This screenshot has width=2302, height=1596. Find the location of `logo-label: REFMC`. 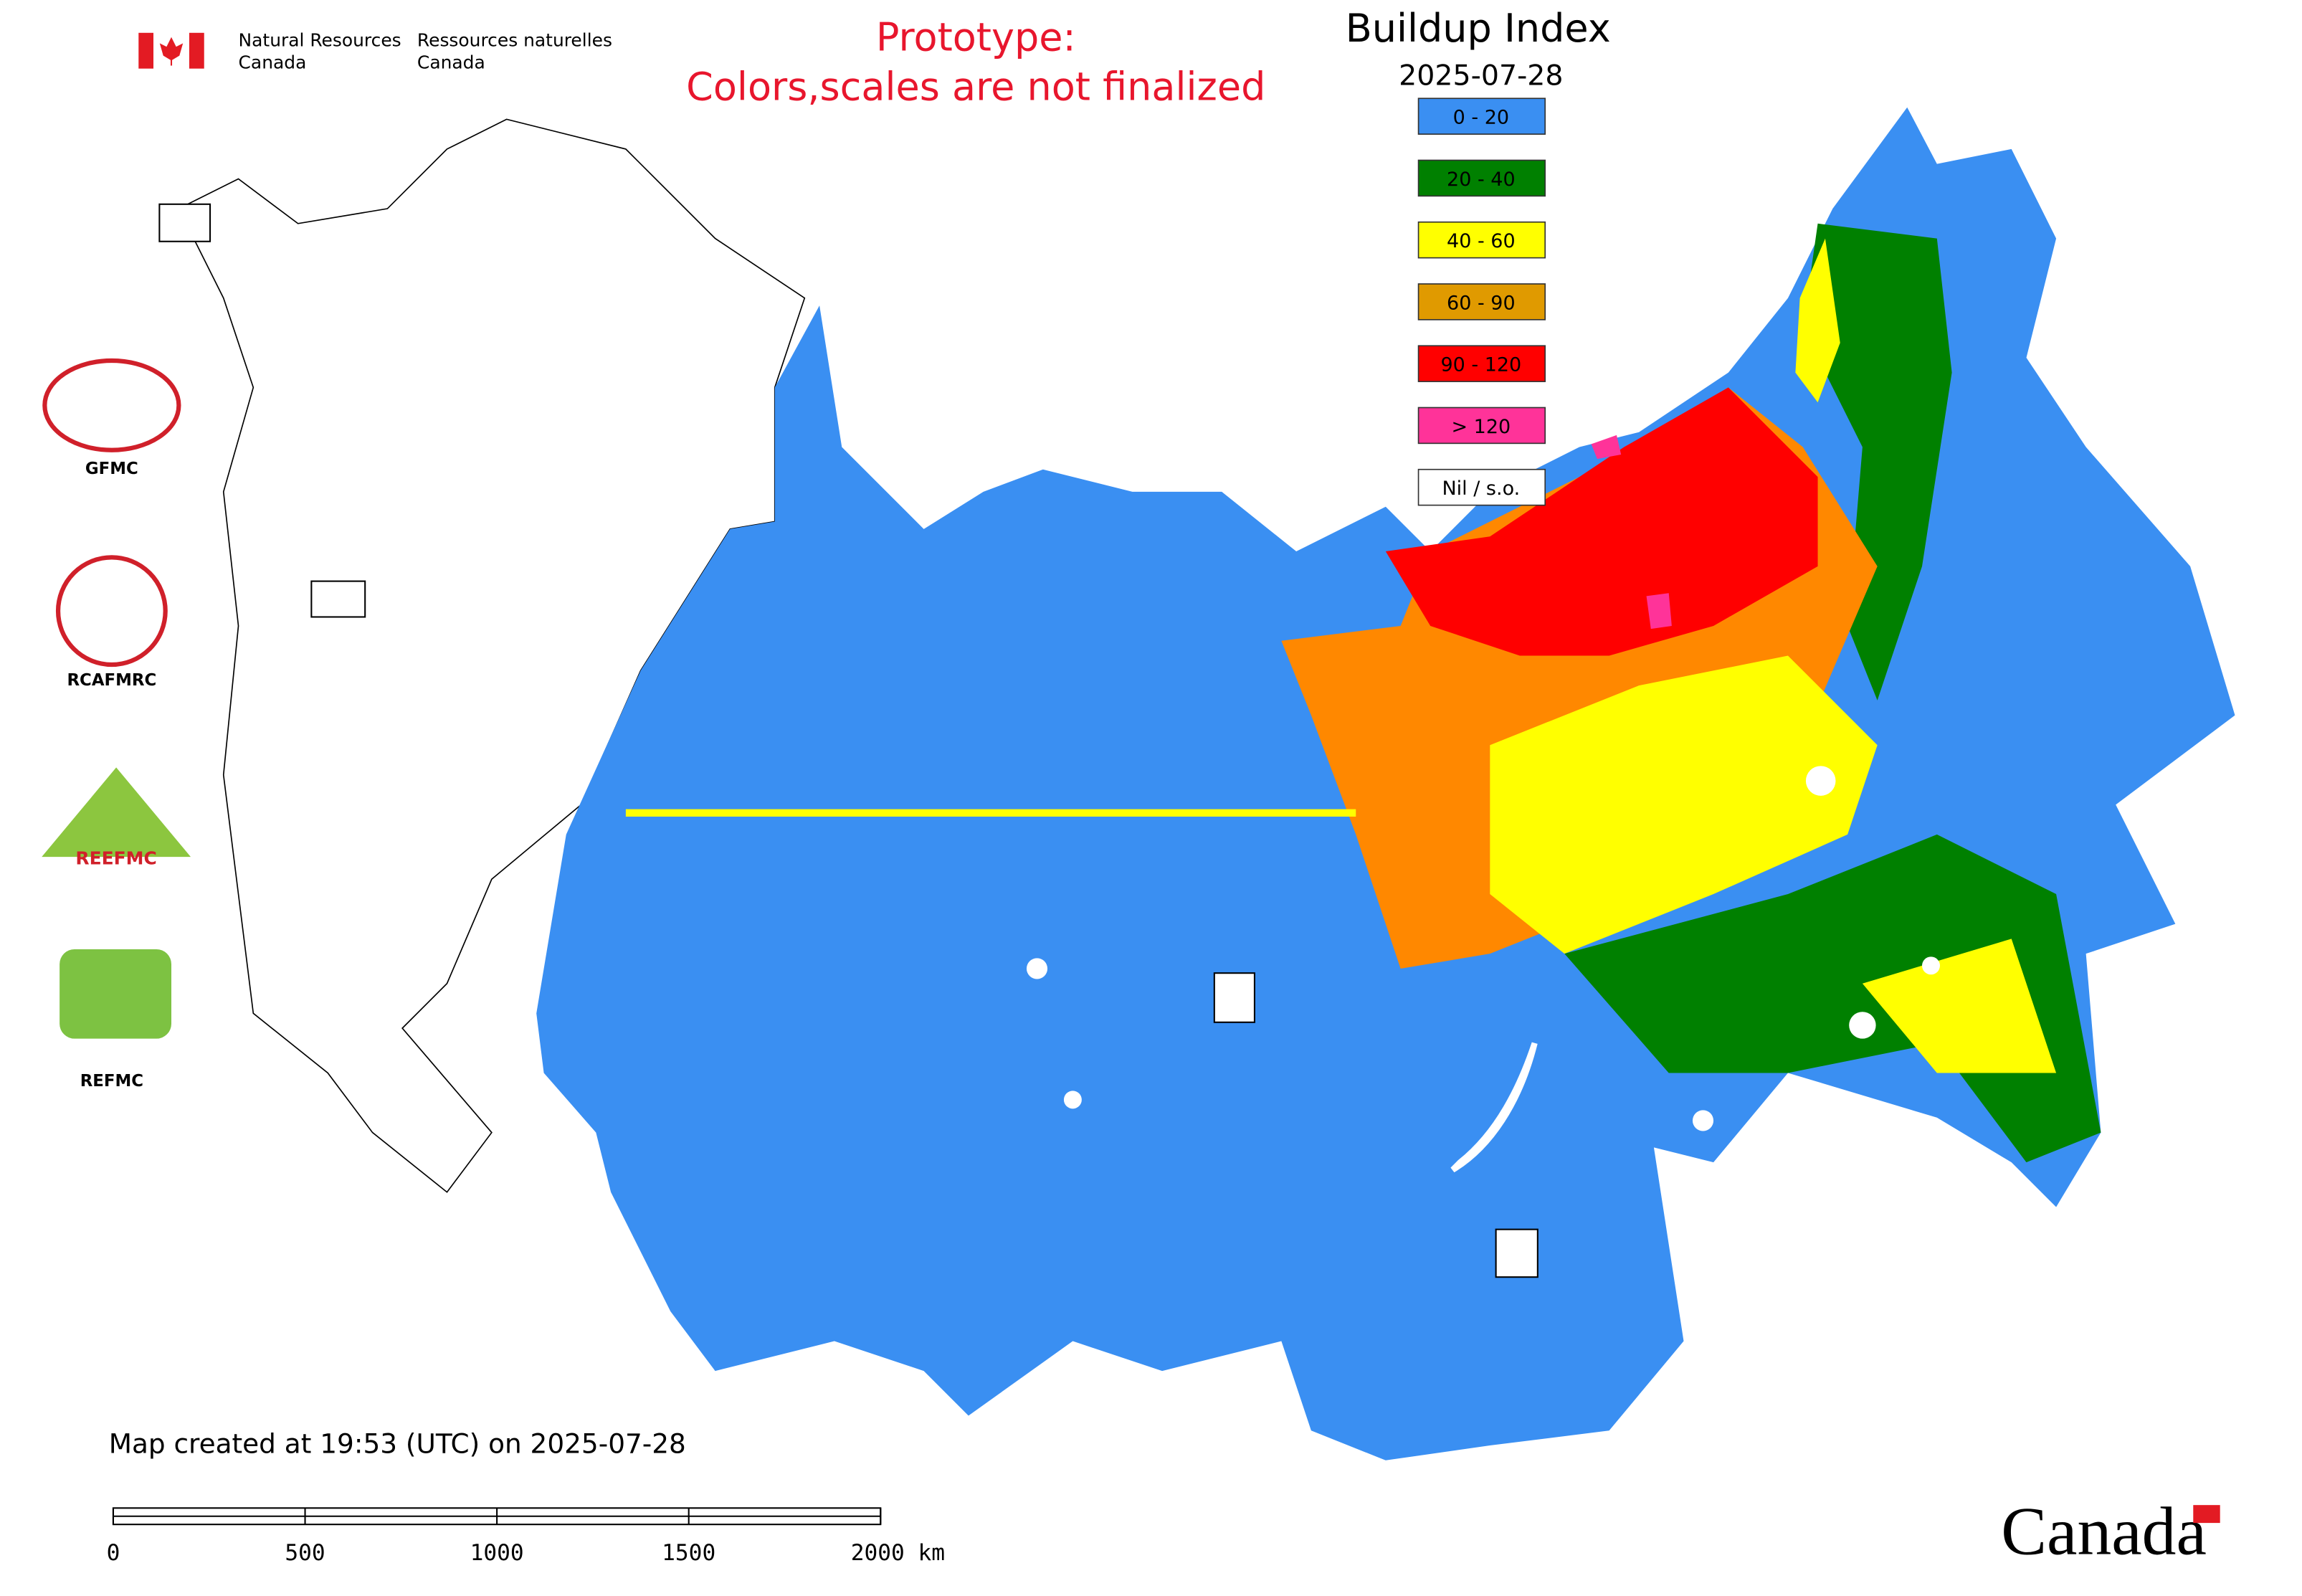

logo-label: REFMC is located at coordinates (112, 1081).